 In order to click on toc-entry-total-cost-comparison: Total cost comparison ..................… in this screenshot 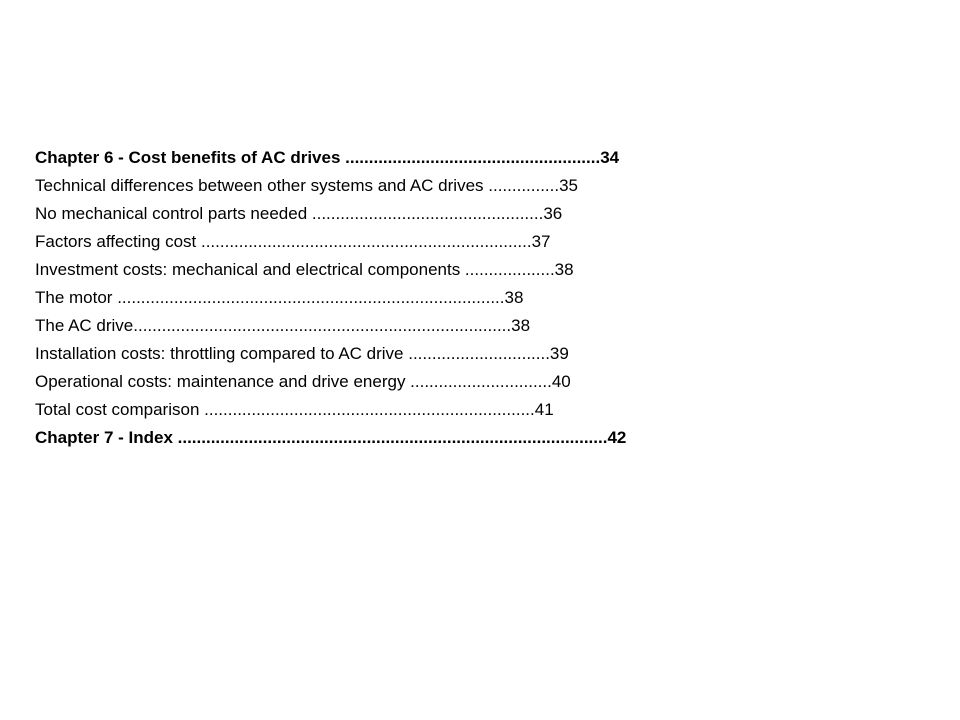, I will do `click(294, 409)`.